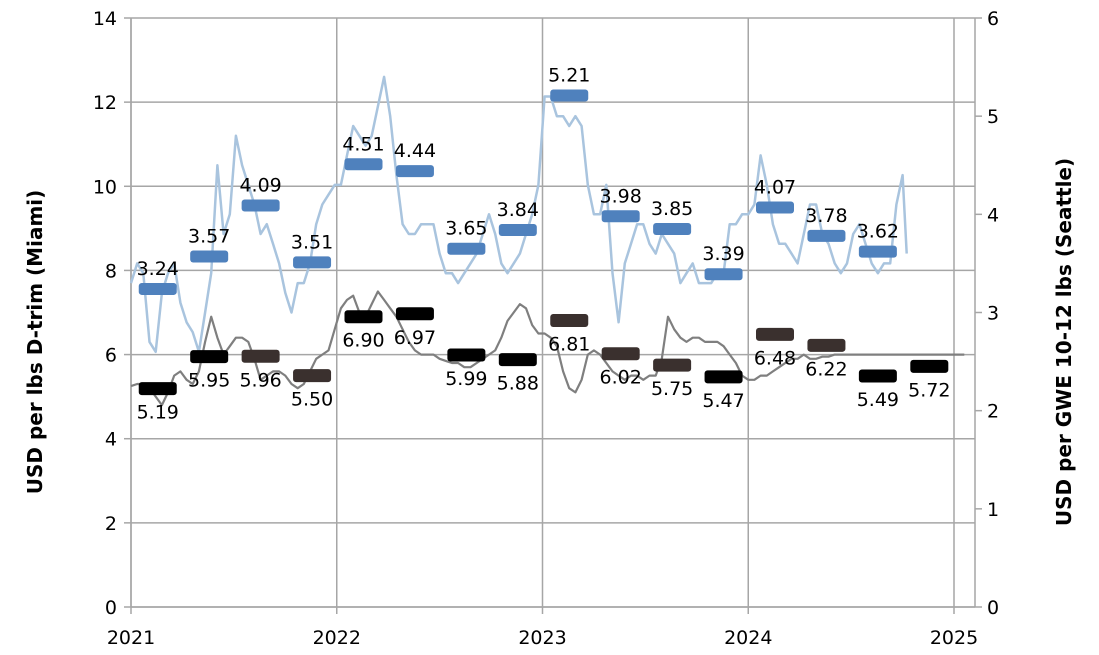 This screenshot has height=655, width=1099. I want to click on y-right-tick-label: 1, so click(993, 510).